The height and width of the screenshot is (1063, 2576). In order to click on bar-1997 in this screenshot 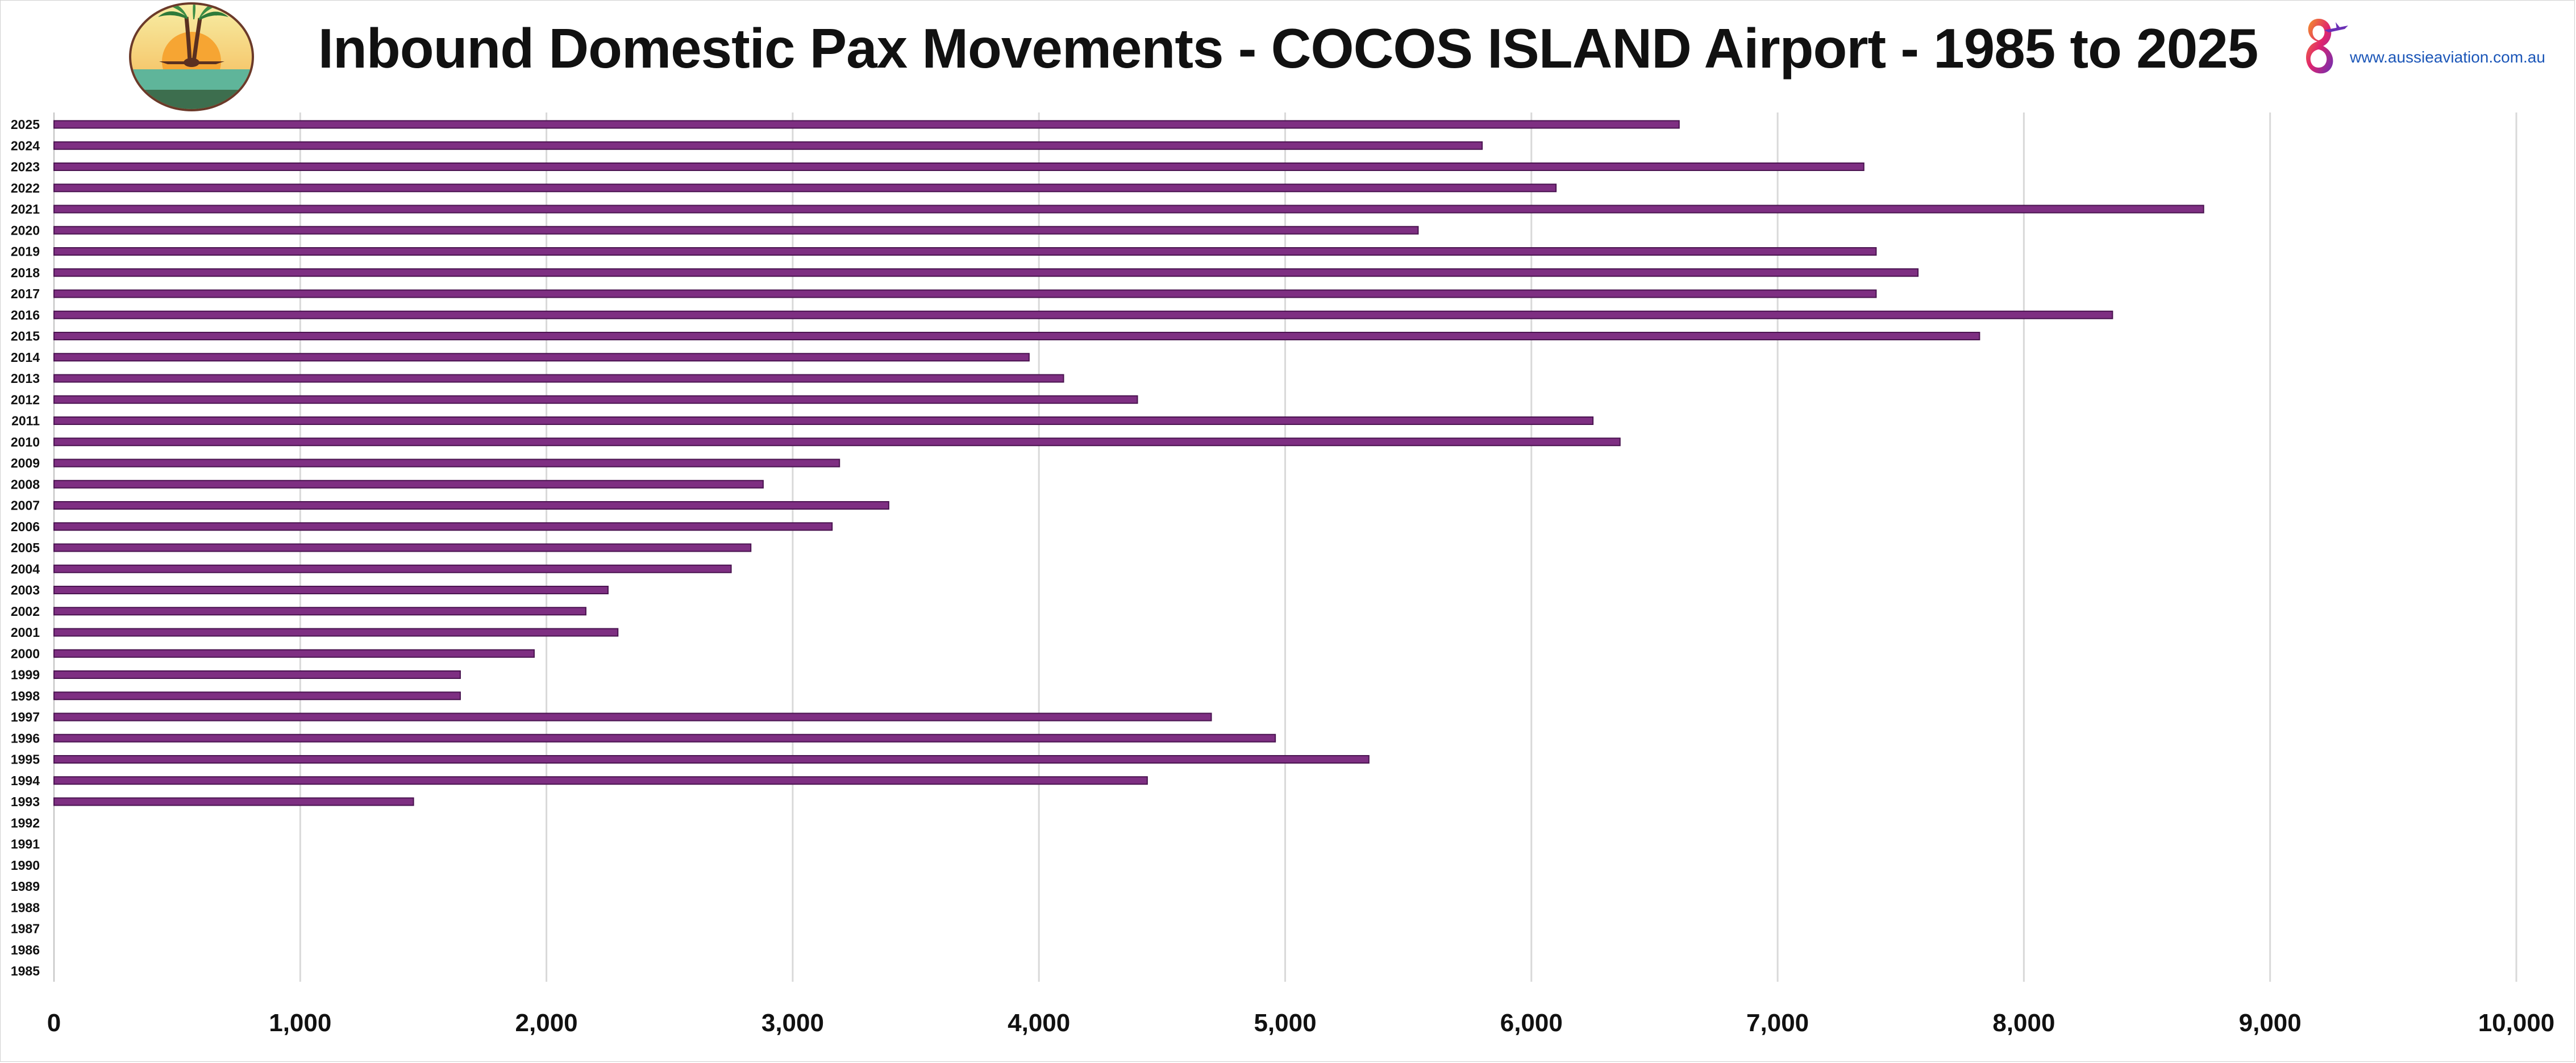, I will do `click(632, 717)`.